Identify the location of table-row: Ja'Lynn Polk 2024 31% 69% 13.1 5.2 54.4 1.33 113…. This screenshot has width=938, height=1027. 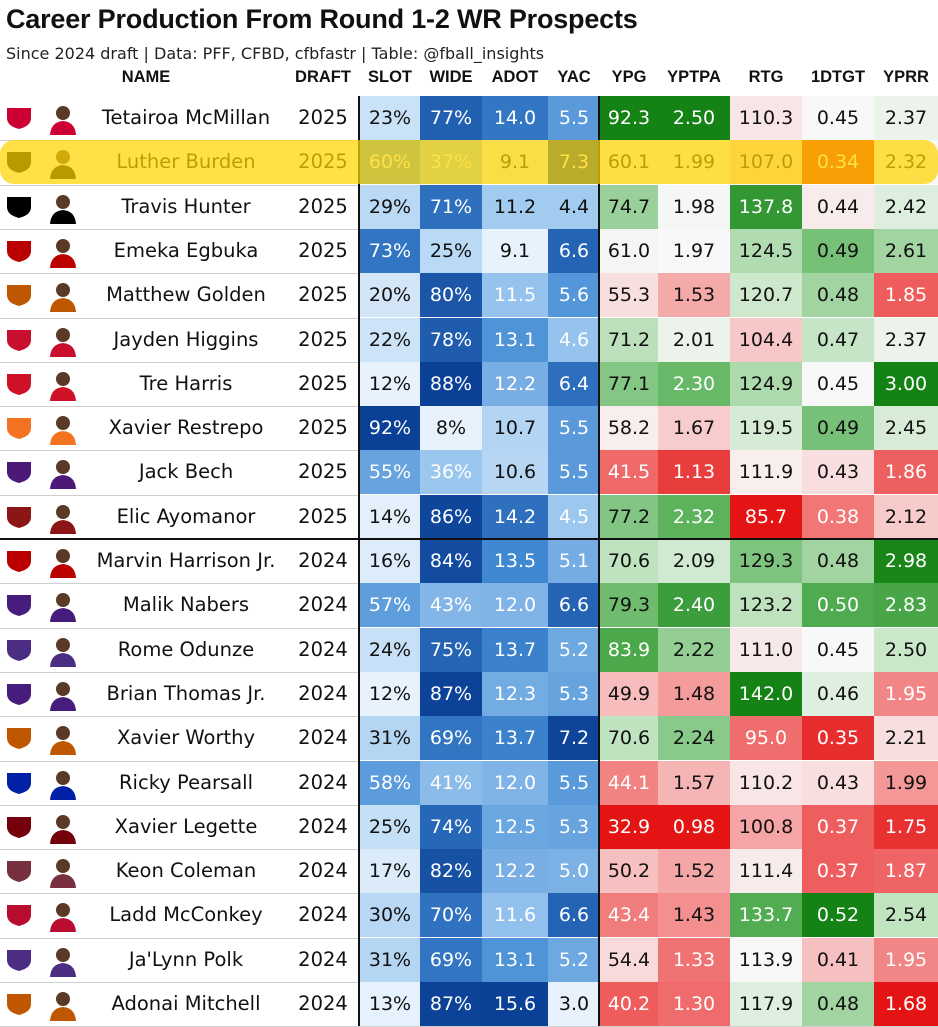
(469, 959).